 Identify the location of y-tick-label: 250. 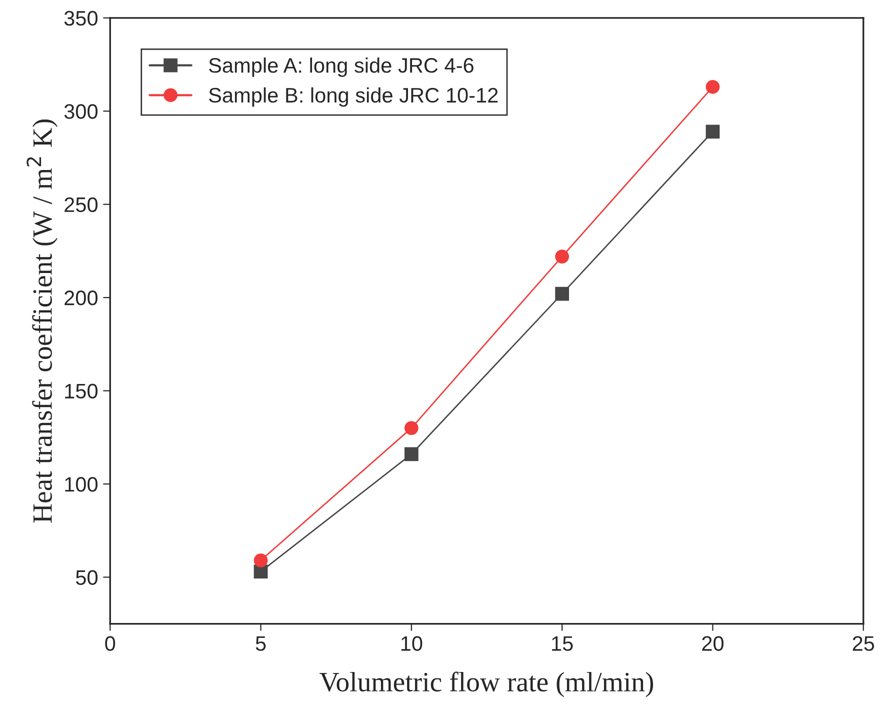
(81, 204).